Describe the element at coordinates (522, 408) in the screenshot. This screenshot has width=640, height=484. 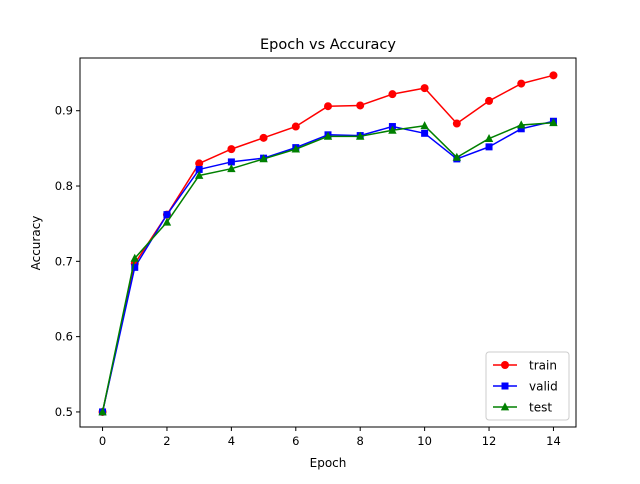
I see `legend-entry-test: test` at that location.